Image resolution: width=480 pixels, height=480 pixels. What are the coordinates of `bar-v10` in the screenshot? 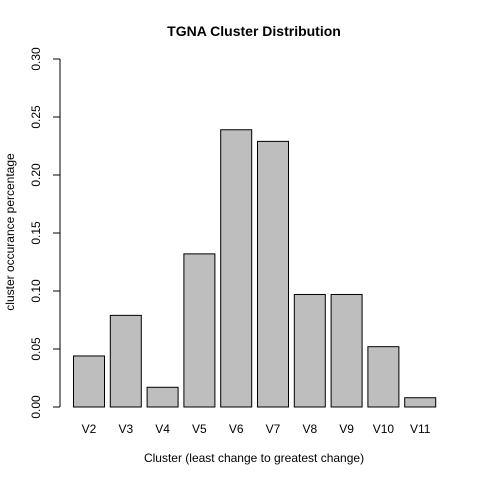 It's located at (383, 377).